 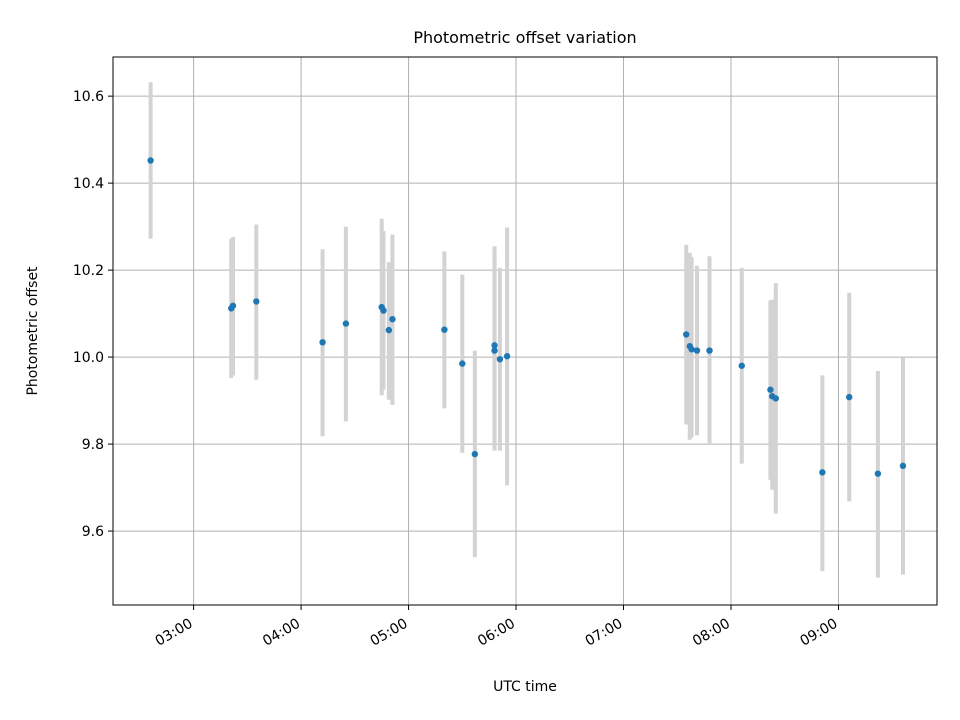 I want to click on chart-title: Photometric offset variation, so click(x=524, y=37).